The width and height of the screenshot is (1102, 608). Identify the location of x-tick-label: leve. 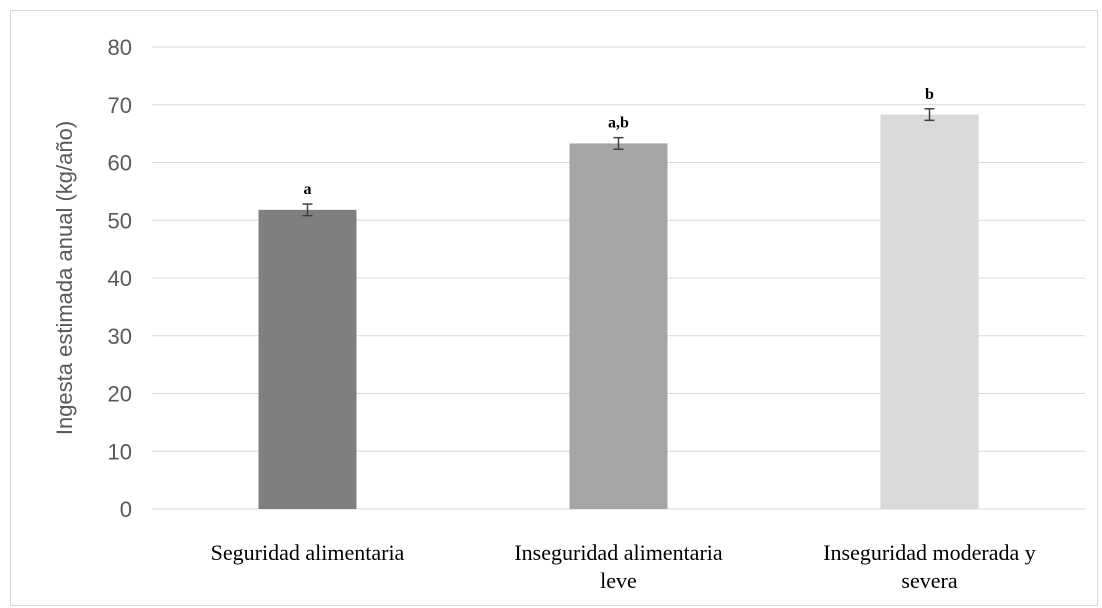
(618, 580).